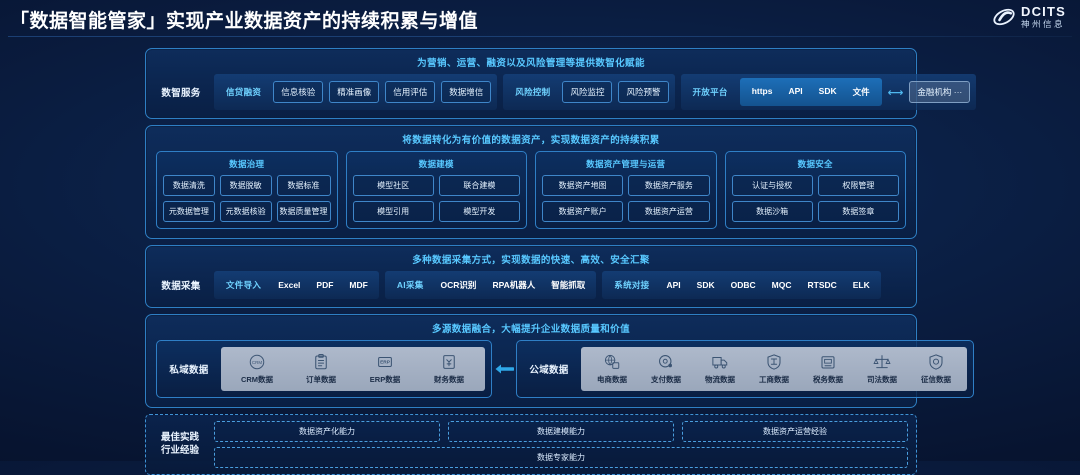 The image size is (1080, 475). Describe the element at coordinates (561, 457) in the screenshot. I see `practice-expert: 数据专家能力` at that location.